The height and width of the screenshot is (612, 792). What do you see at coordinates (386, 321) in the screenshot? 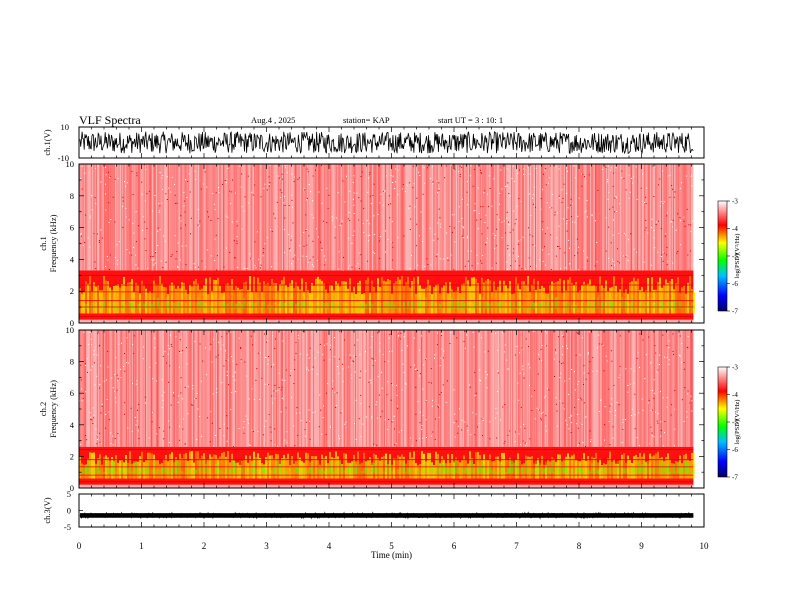
I see `ch1-band-floor` at bounding box center [386, 321].